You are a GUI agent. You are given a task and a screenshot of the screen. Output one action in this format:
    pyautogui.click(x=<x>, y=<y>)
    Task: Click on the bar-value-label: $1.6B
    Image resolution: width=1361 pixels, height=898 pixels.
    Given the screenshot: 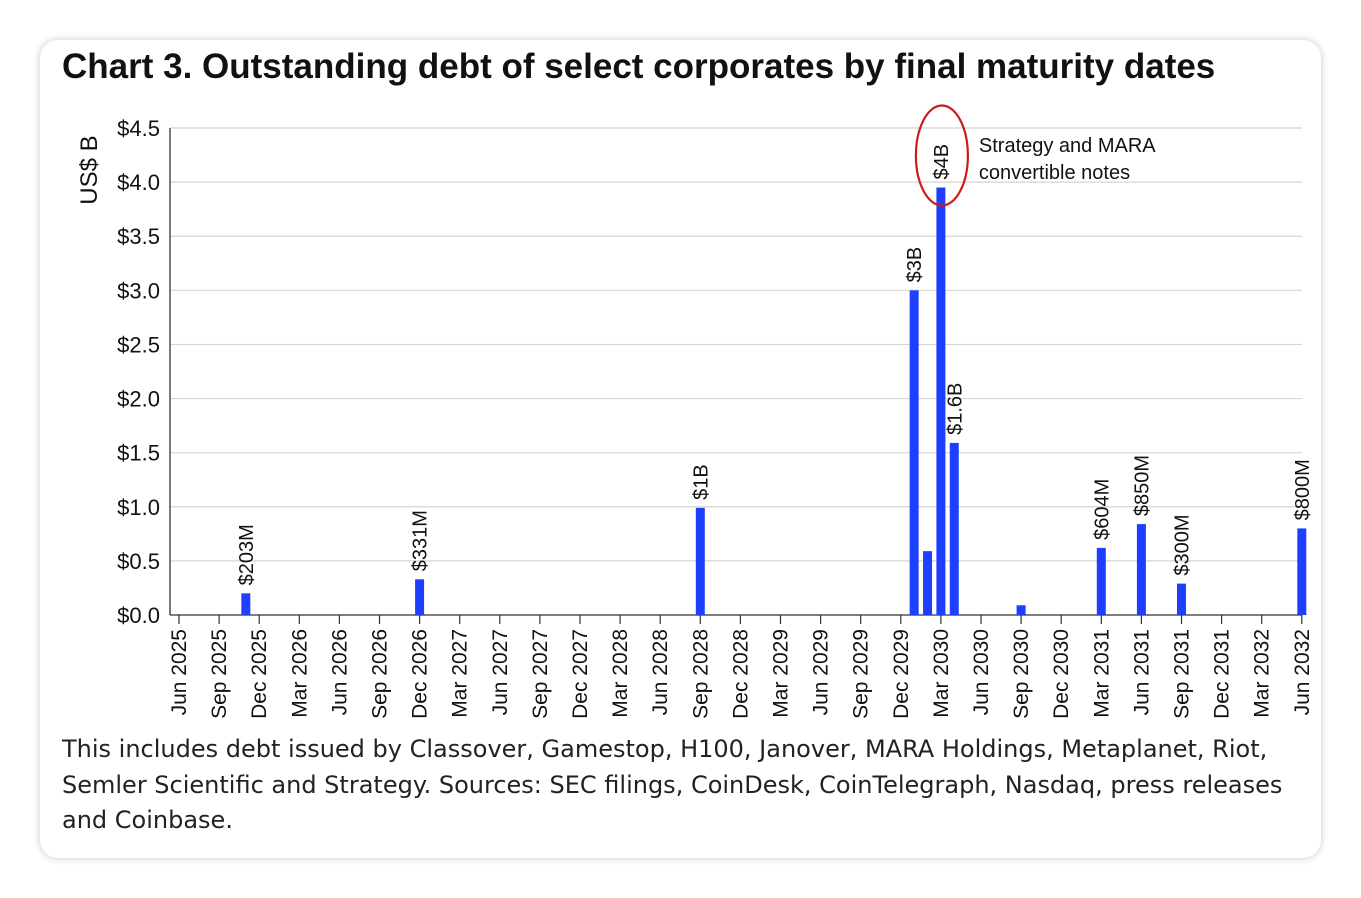 What is the action you would take?
    pyautogui.click(x=955, y=409)
    